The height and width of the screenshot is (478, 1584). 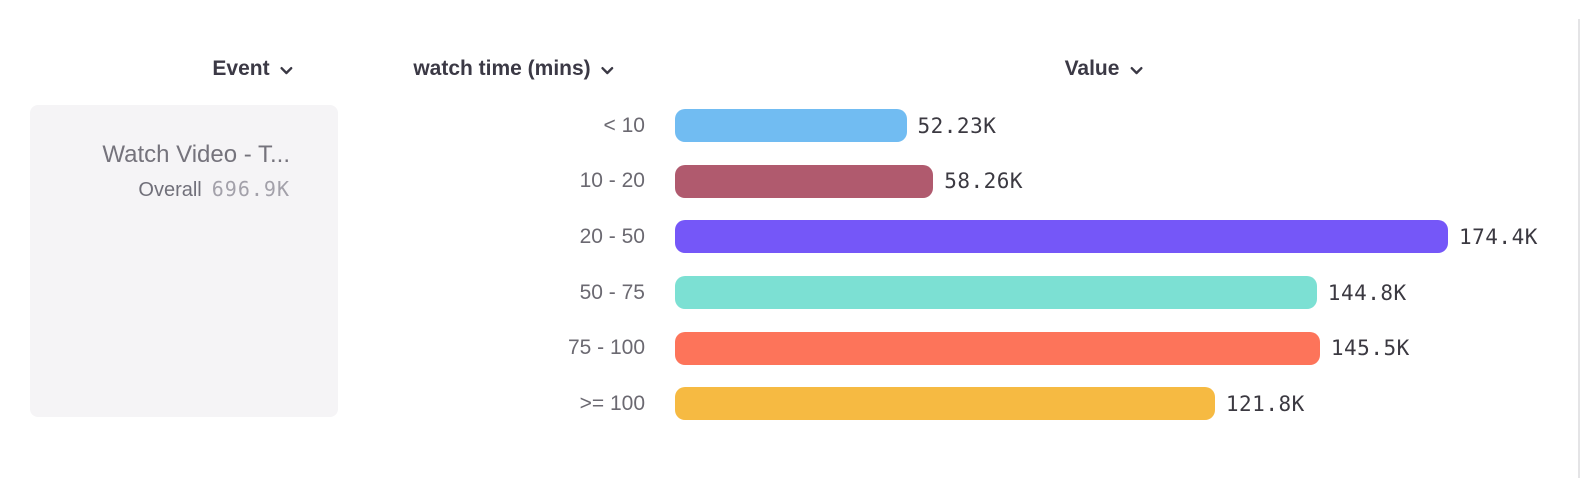 I want to click on category-label: 75 - 100, so click(x=606, y=348).